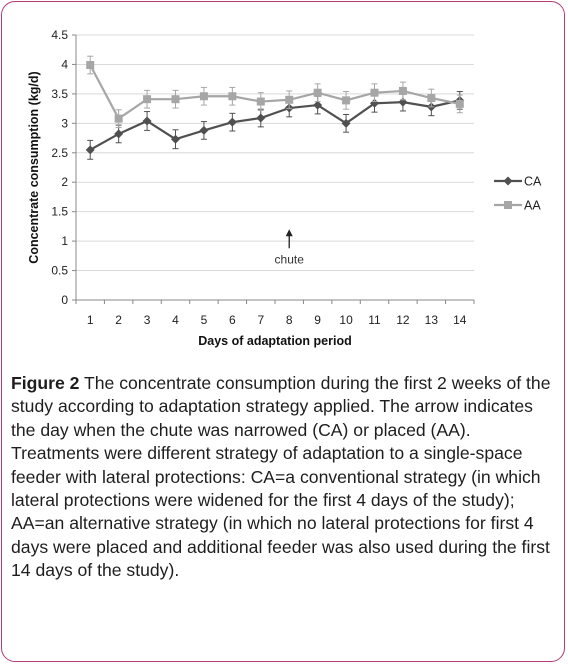 The width and height of the screenshot is (568, 665). What do you see at coordinates (260, 320) in the screenshot?
I see `x-tick-label: 7` at bounding box center [260, 320].